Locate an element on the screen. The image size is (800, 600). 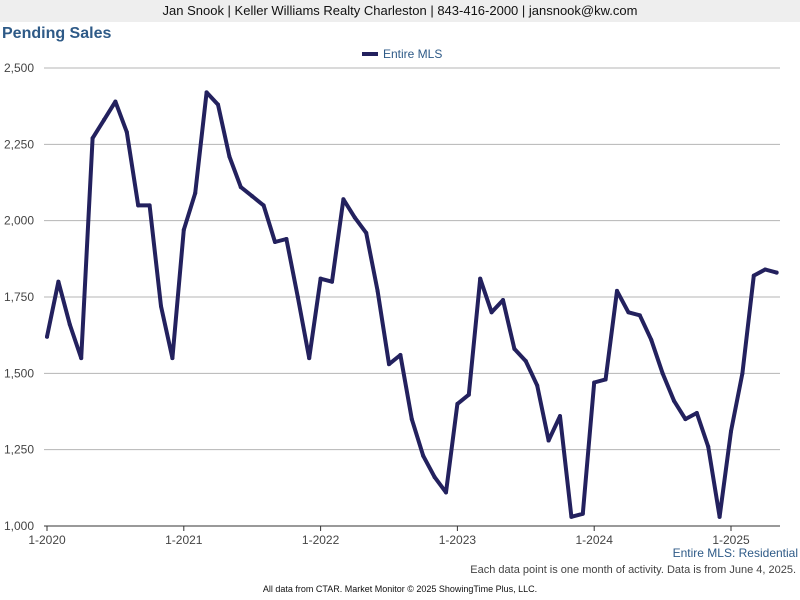
y-tick-label: 2,000 is located at coordinates (19, 221).